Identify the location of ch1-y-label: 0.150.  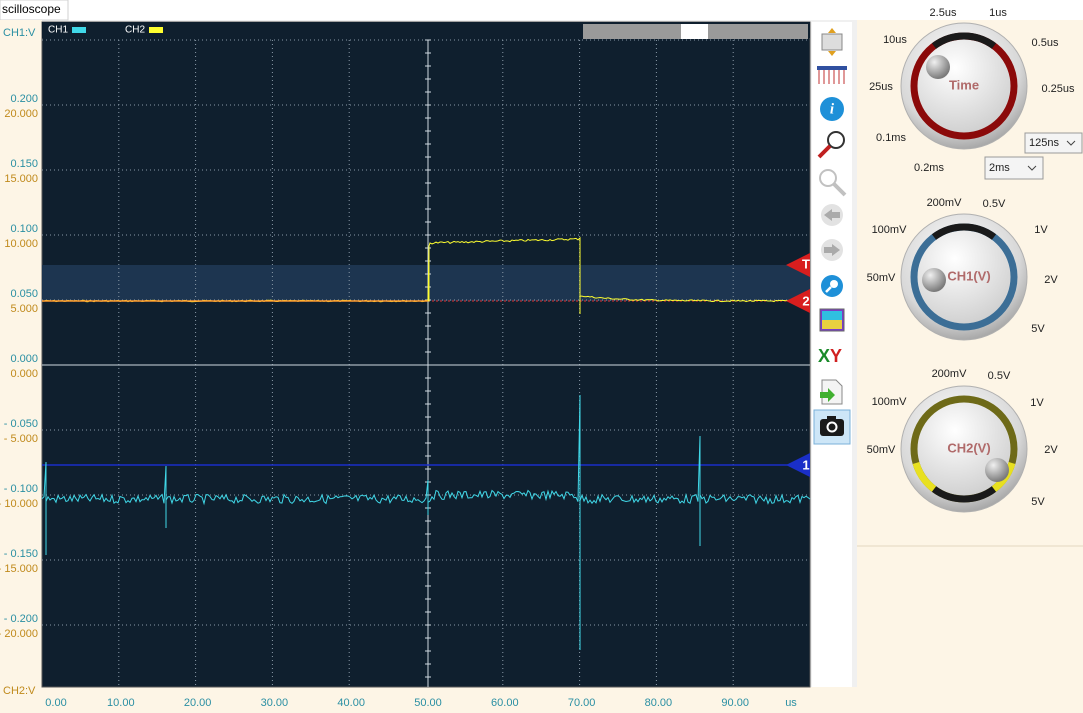
(24, 164).